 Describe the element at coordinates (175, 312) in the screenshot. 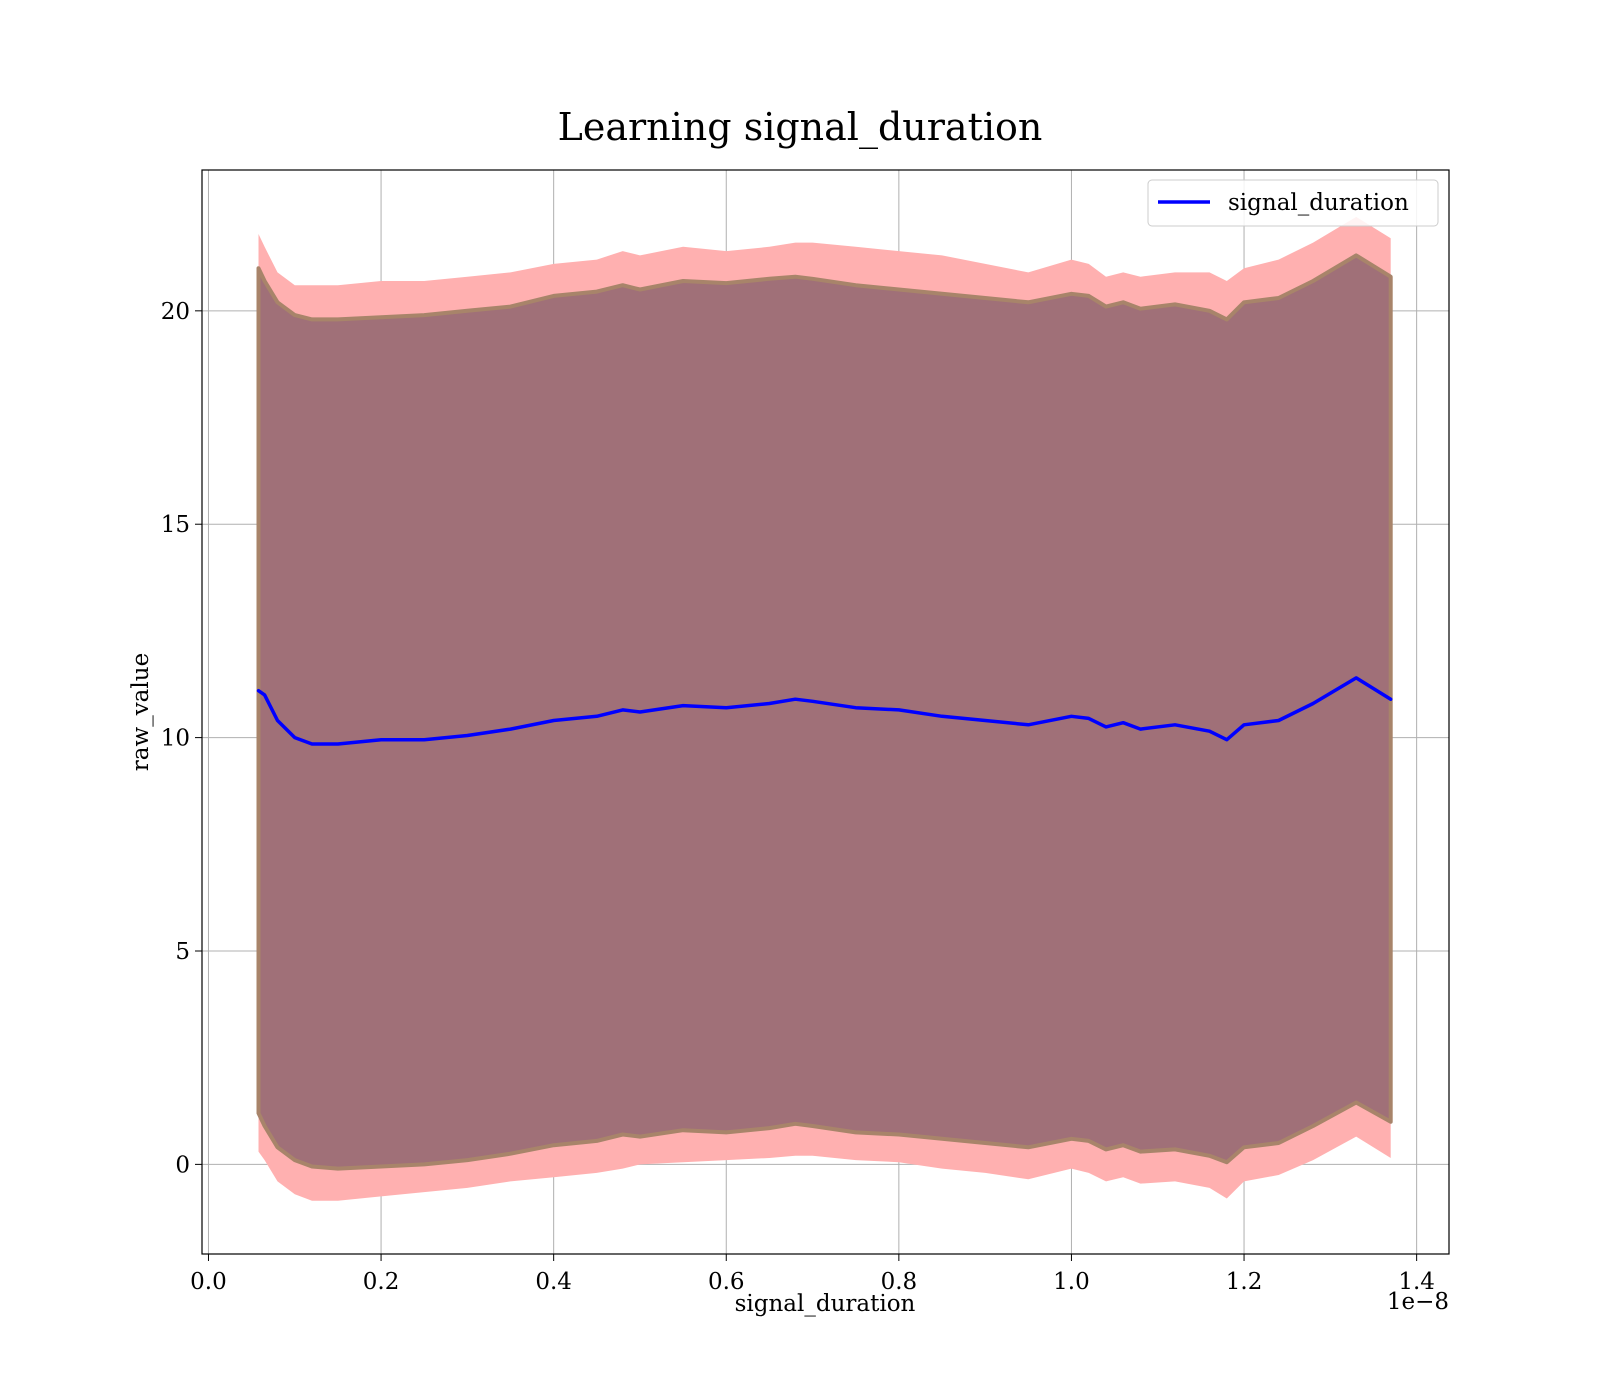

I see `y-tick-label: 20` at that location.